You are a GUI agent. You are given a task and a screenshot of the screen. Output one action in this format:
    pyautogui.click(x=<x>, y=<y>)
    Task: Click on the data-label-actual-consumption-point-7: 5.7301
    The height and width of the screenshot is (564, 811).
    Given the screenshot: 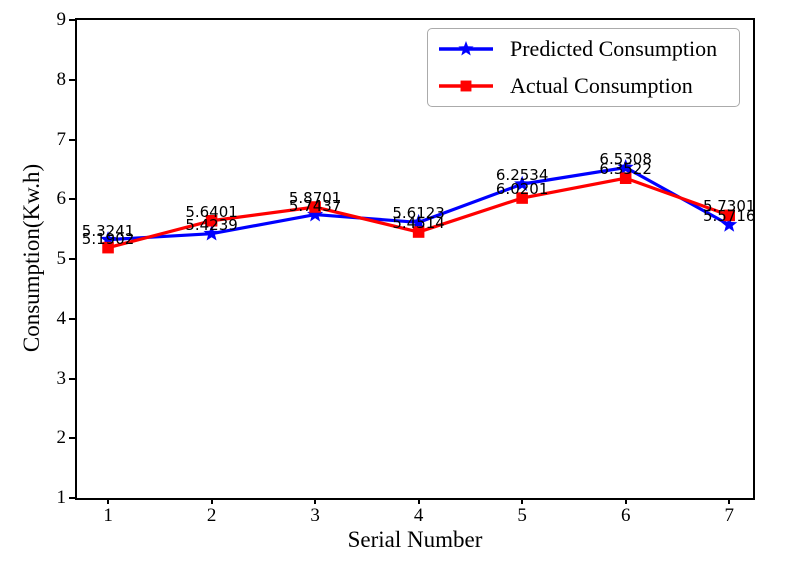 What is the action you would take?
    pyautogui.click(x=729, y=206)
    